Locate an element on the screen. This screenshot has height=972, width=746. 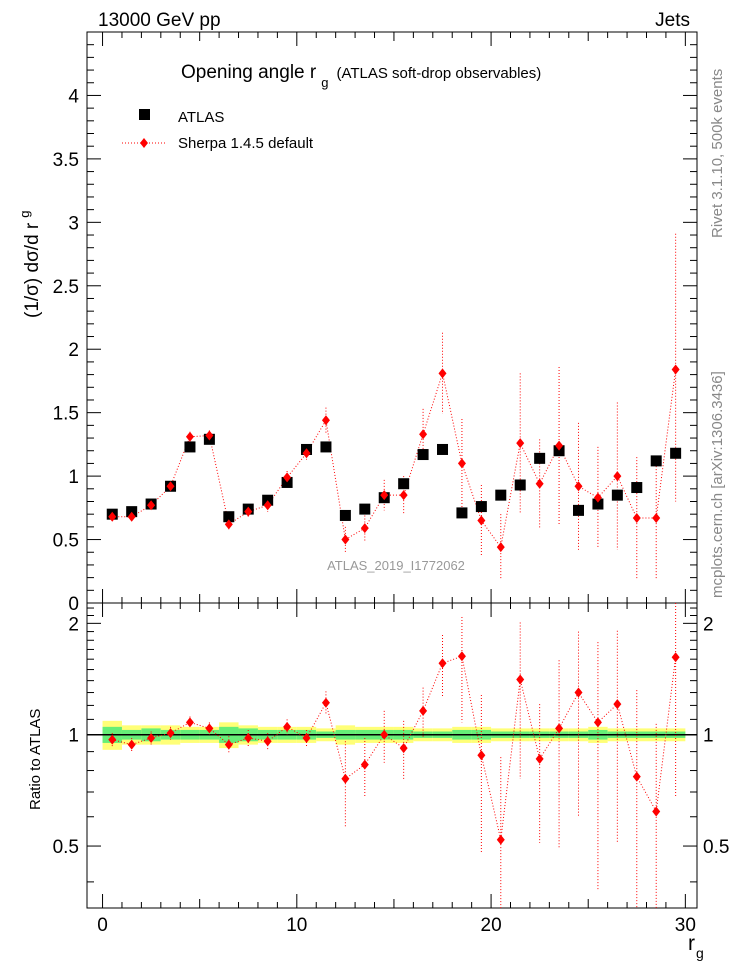
ratio-ylabel: Ratio to ATLAS is located at coordinates (35, 759).